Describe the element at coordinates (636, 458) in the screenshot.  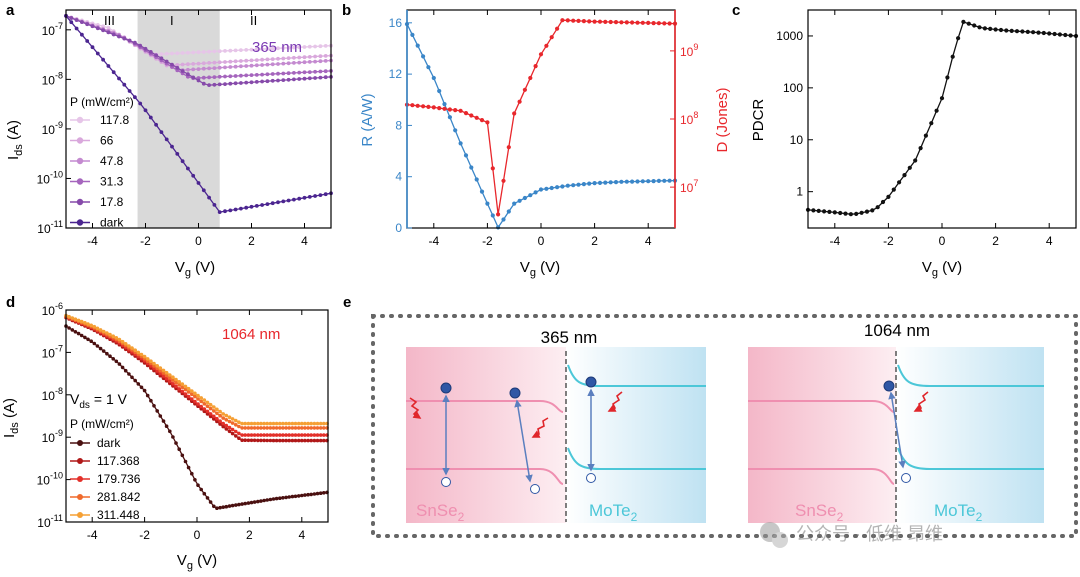
I see `mote2-valence-band-left` at that location.